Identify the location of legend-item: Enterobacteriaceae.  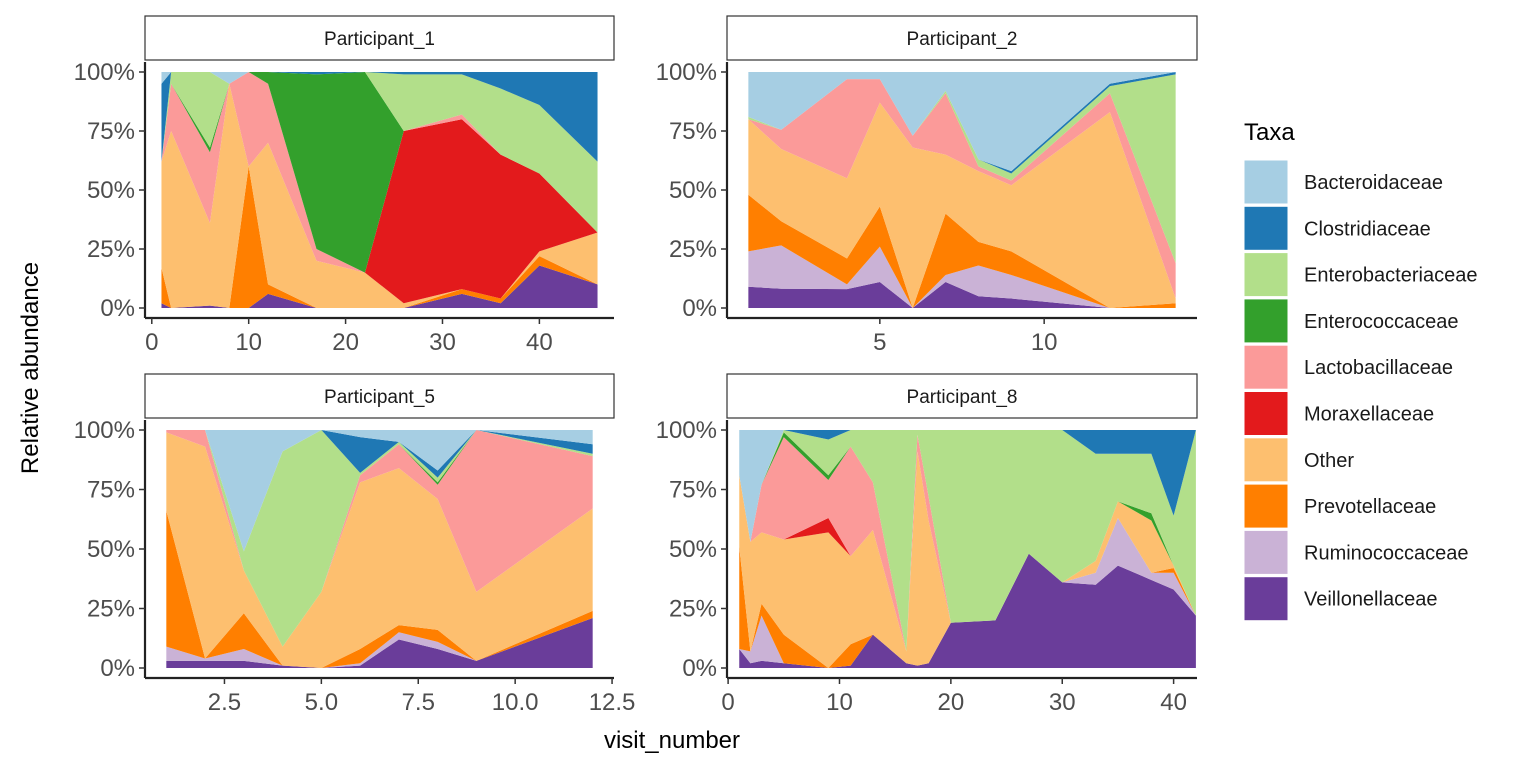
(1360, 275).